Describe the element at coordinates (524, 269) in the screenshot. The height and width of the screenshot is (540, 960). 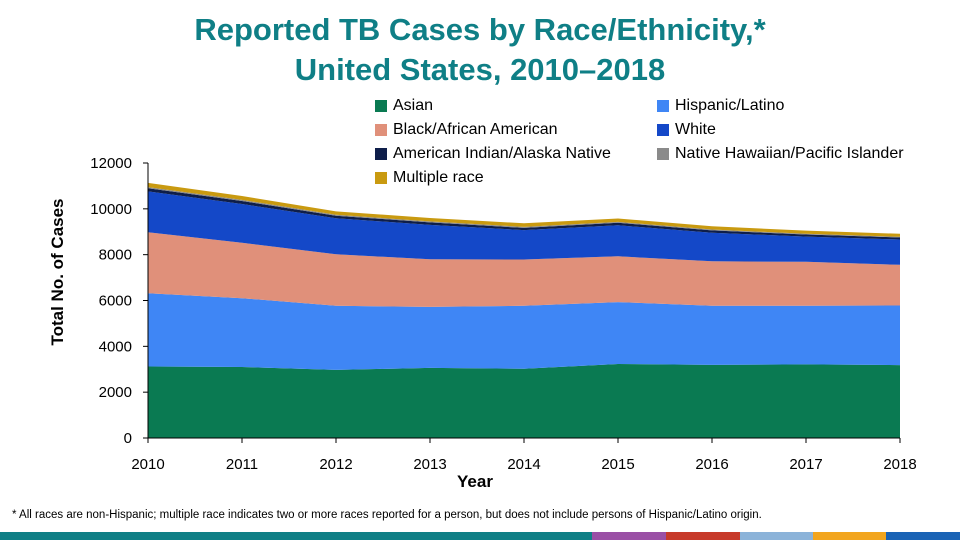
I see `area-black-african-american` at that location.